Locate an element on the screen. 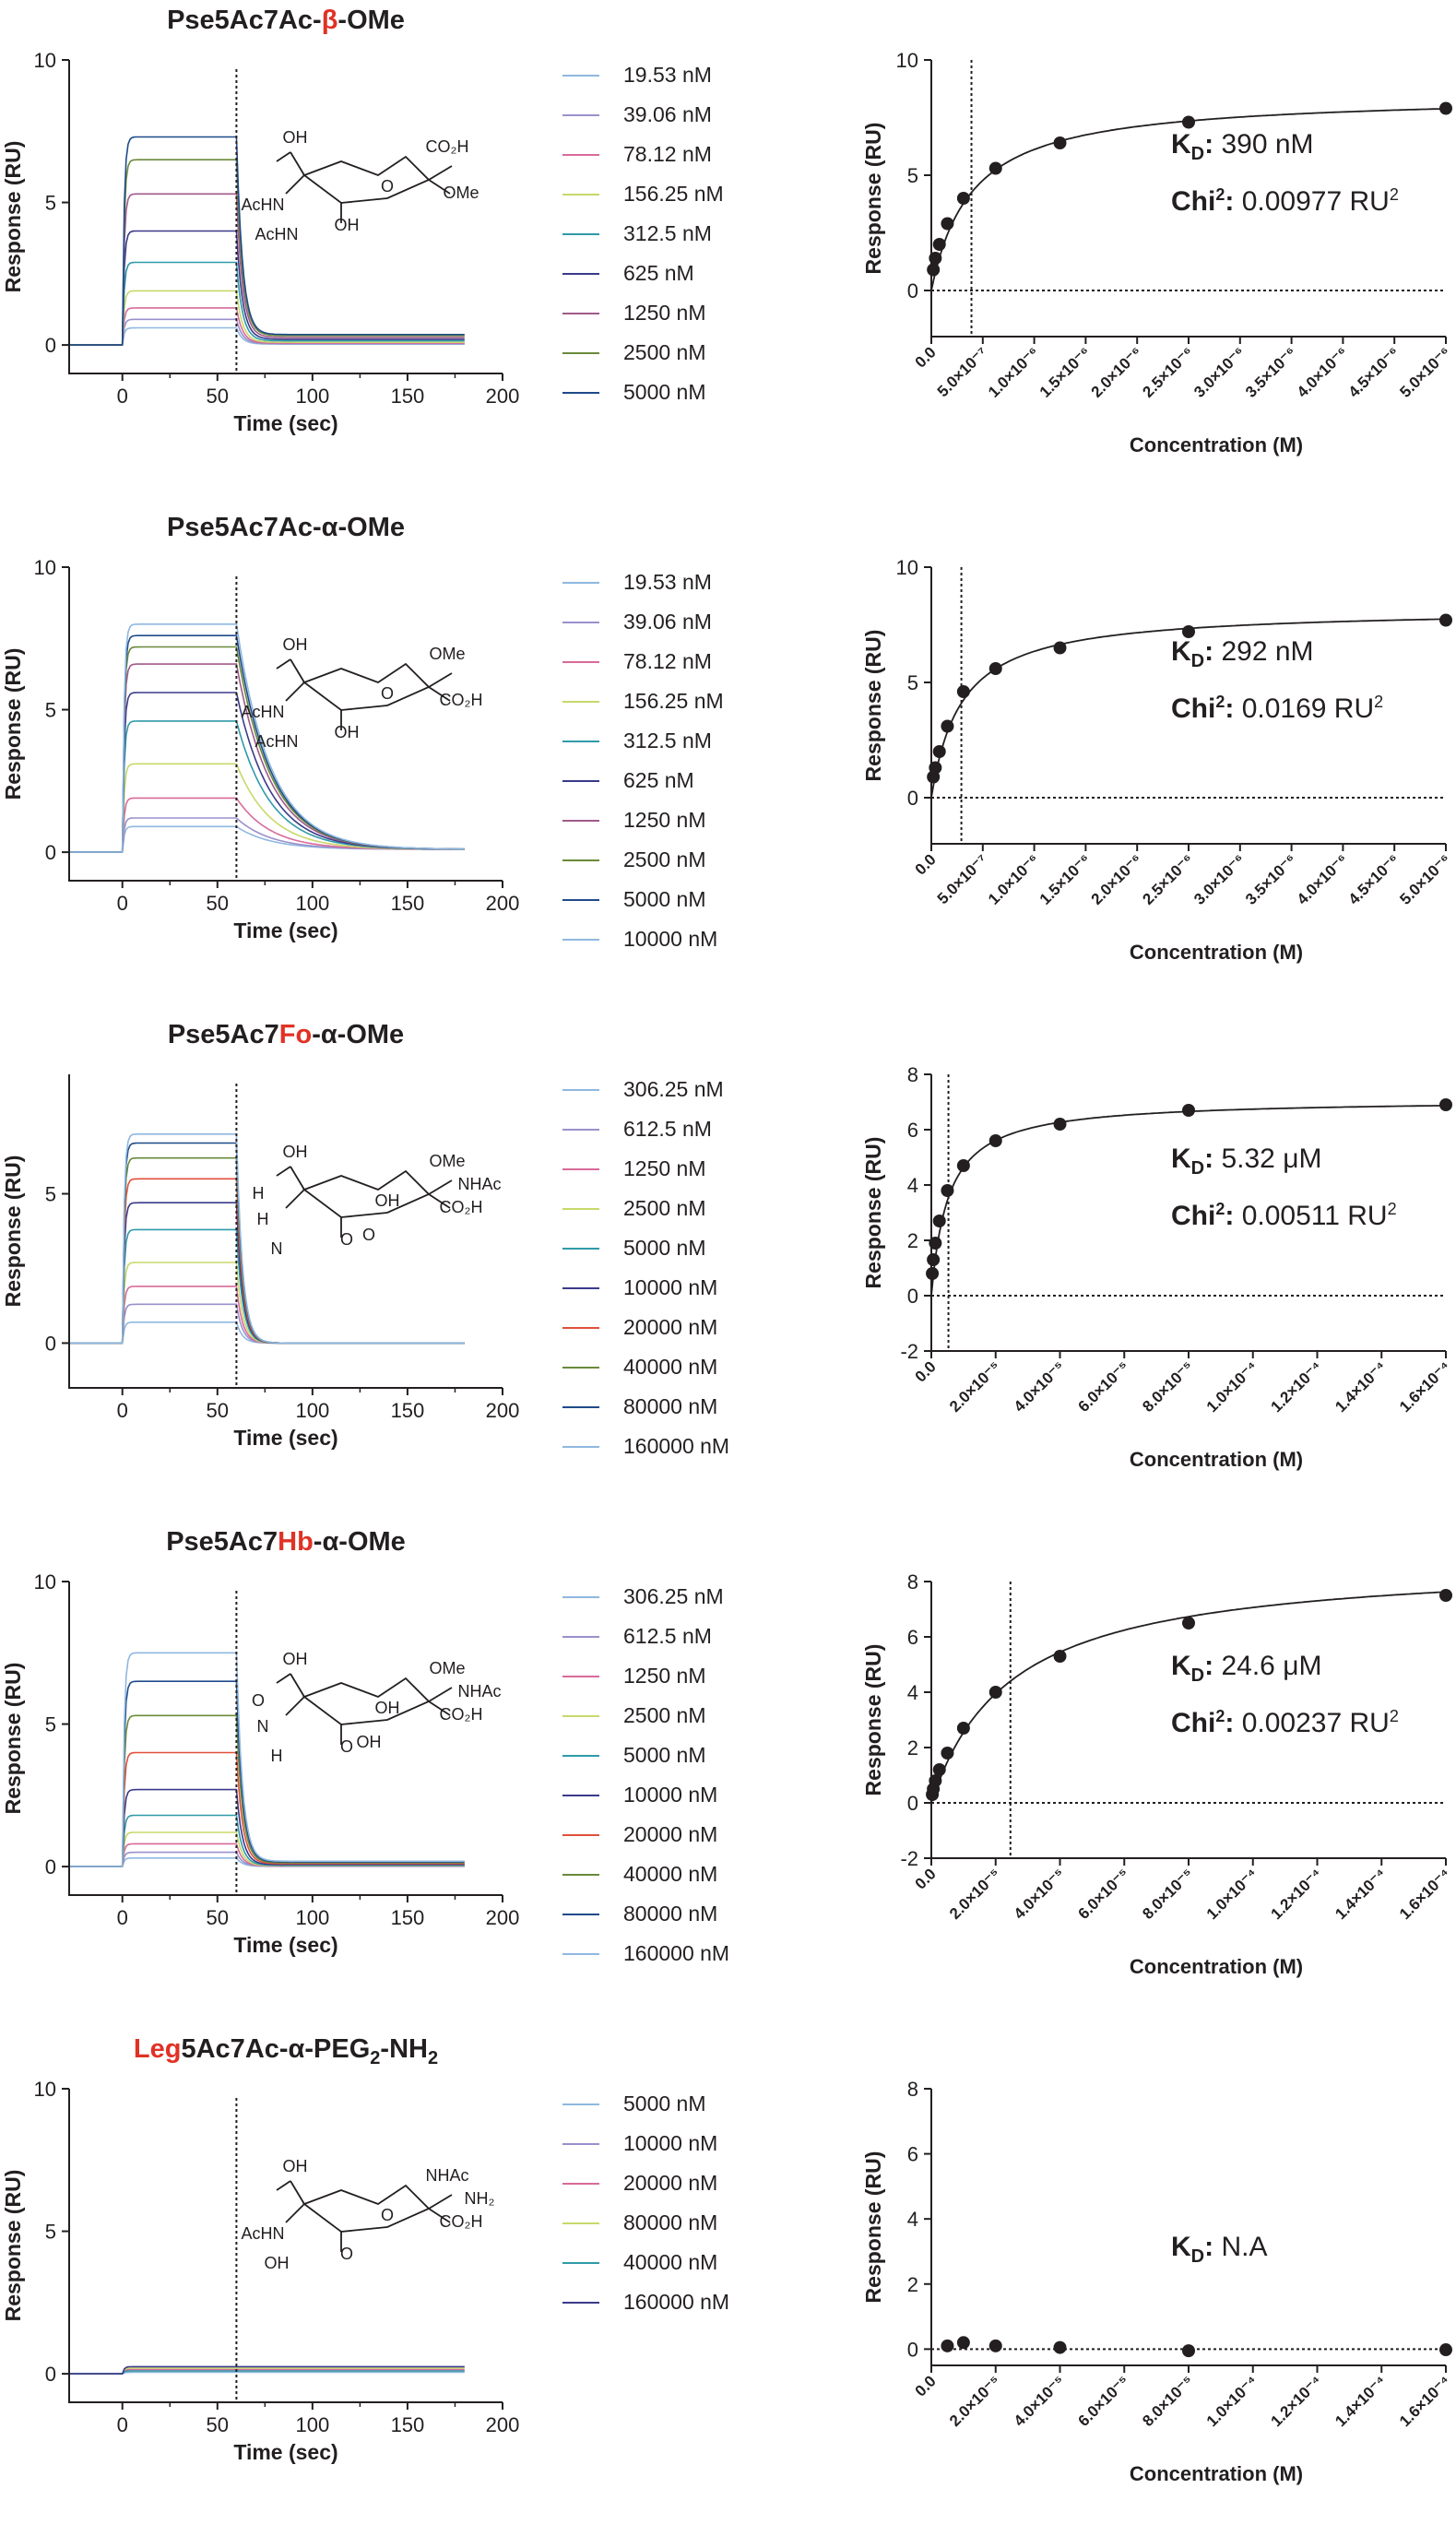 This screenshot has width=1456, height=2536. legend-item: 1250 nM is located at coordinates (643, 820).